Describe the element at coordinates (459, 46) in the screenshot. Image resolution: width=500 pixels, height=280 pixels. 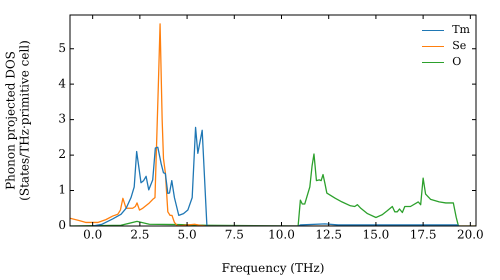
I see `legend-label: Se` at that location.